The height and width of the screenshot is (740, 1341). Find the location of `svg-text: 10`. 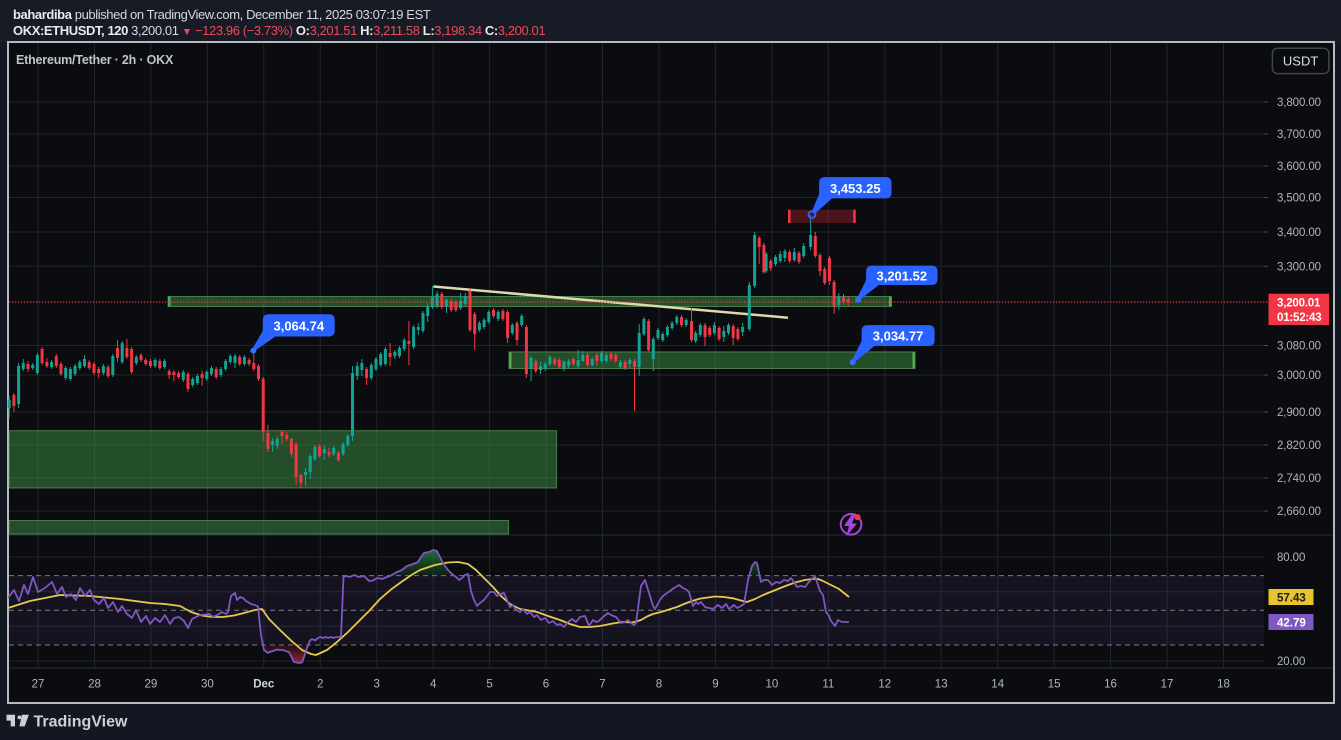

svg-text: 10 is located at coordinates (772, 685).